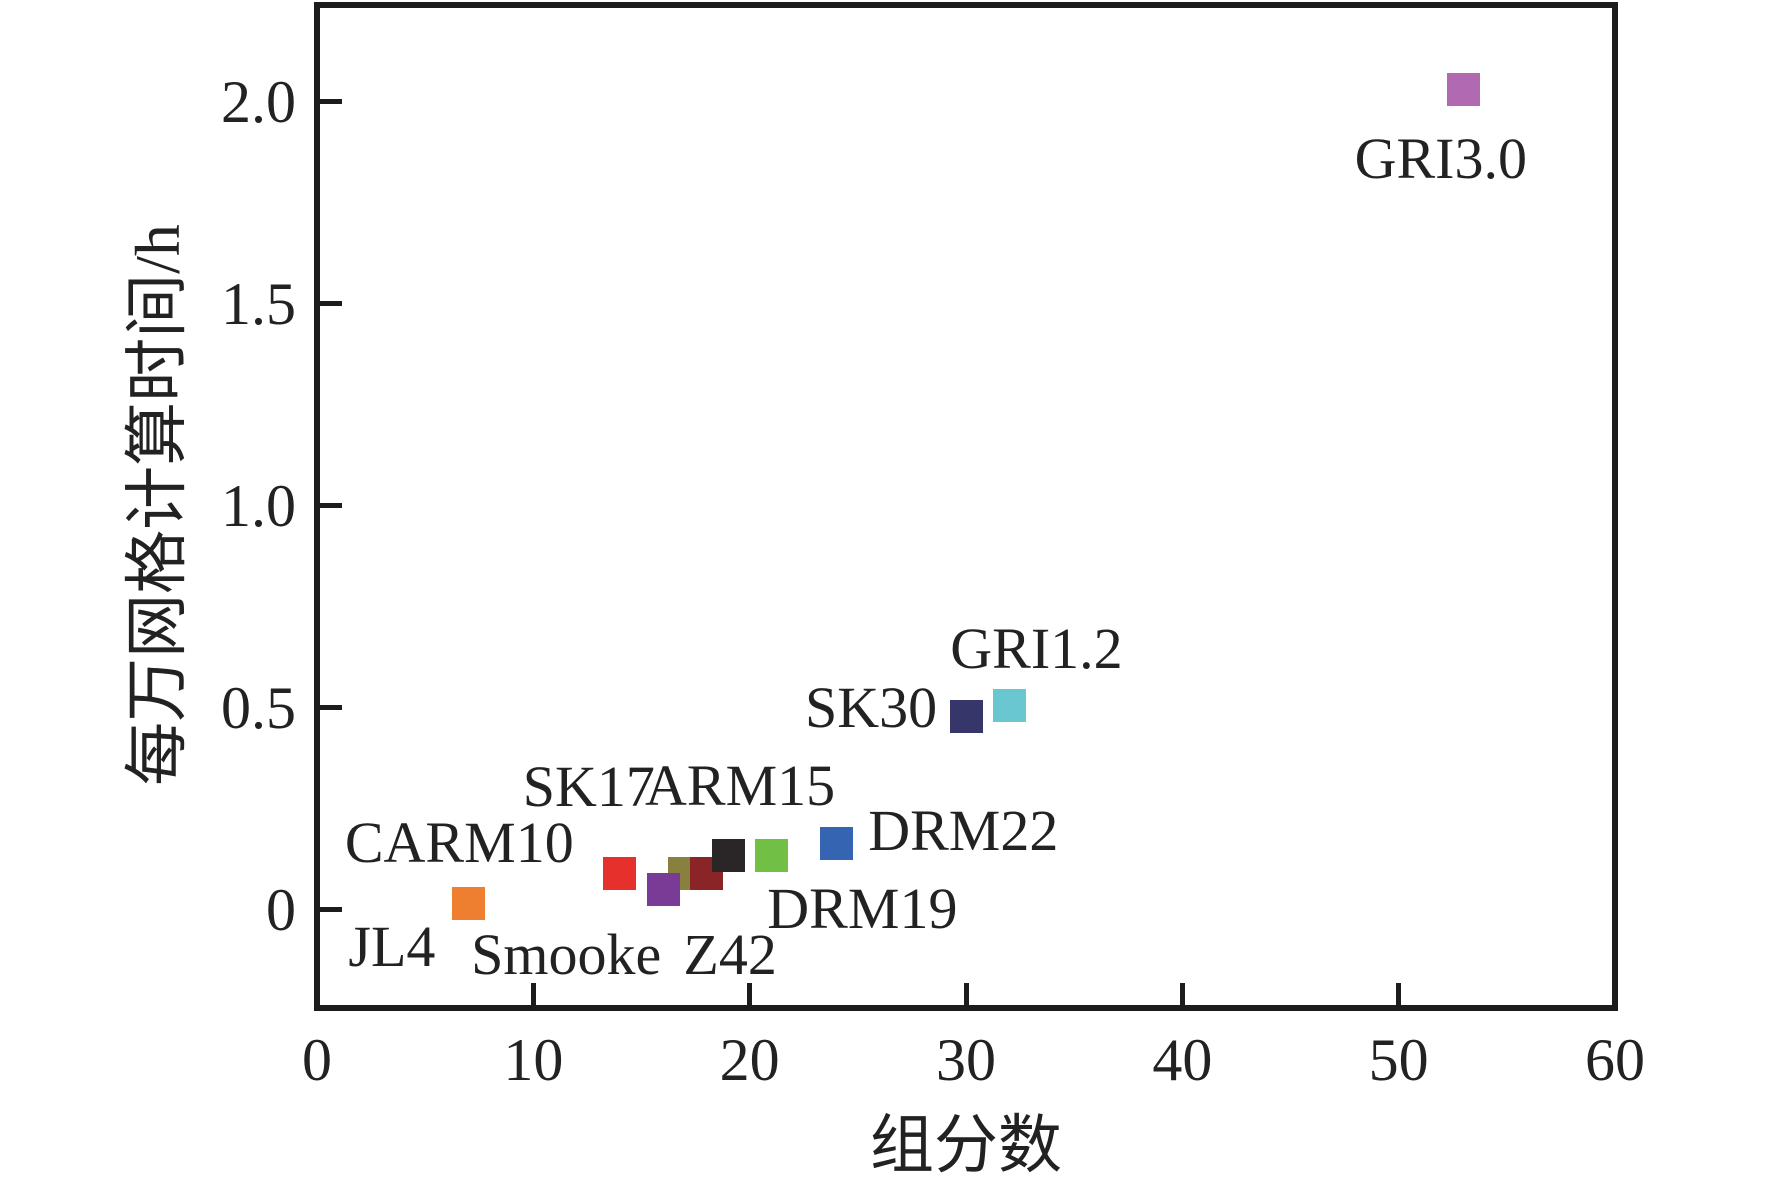 The image size is (1772, 1186). I want to click on data-point-label-JL4: JL4, so click(392, 946).